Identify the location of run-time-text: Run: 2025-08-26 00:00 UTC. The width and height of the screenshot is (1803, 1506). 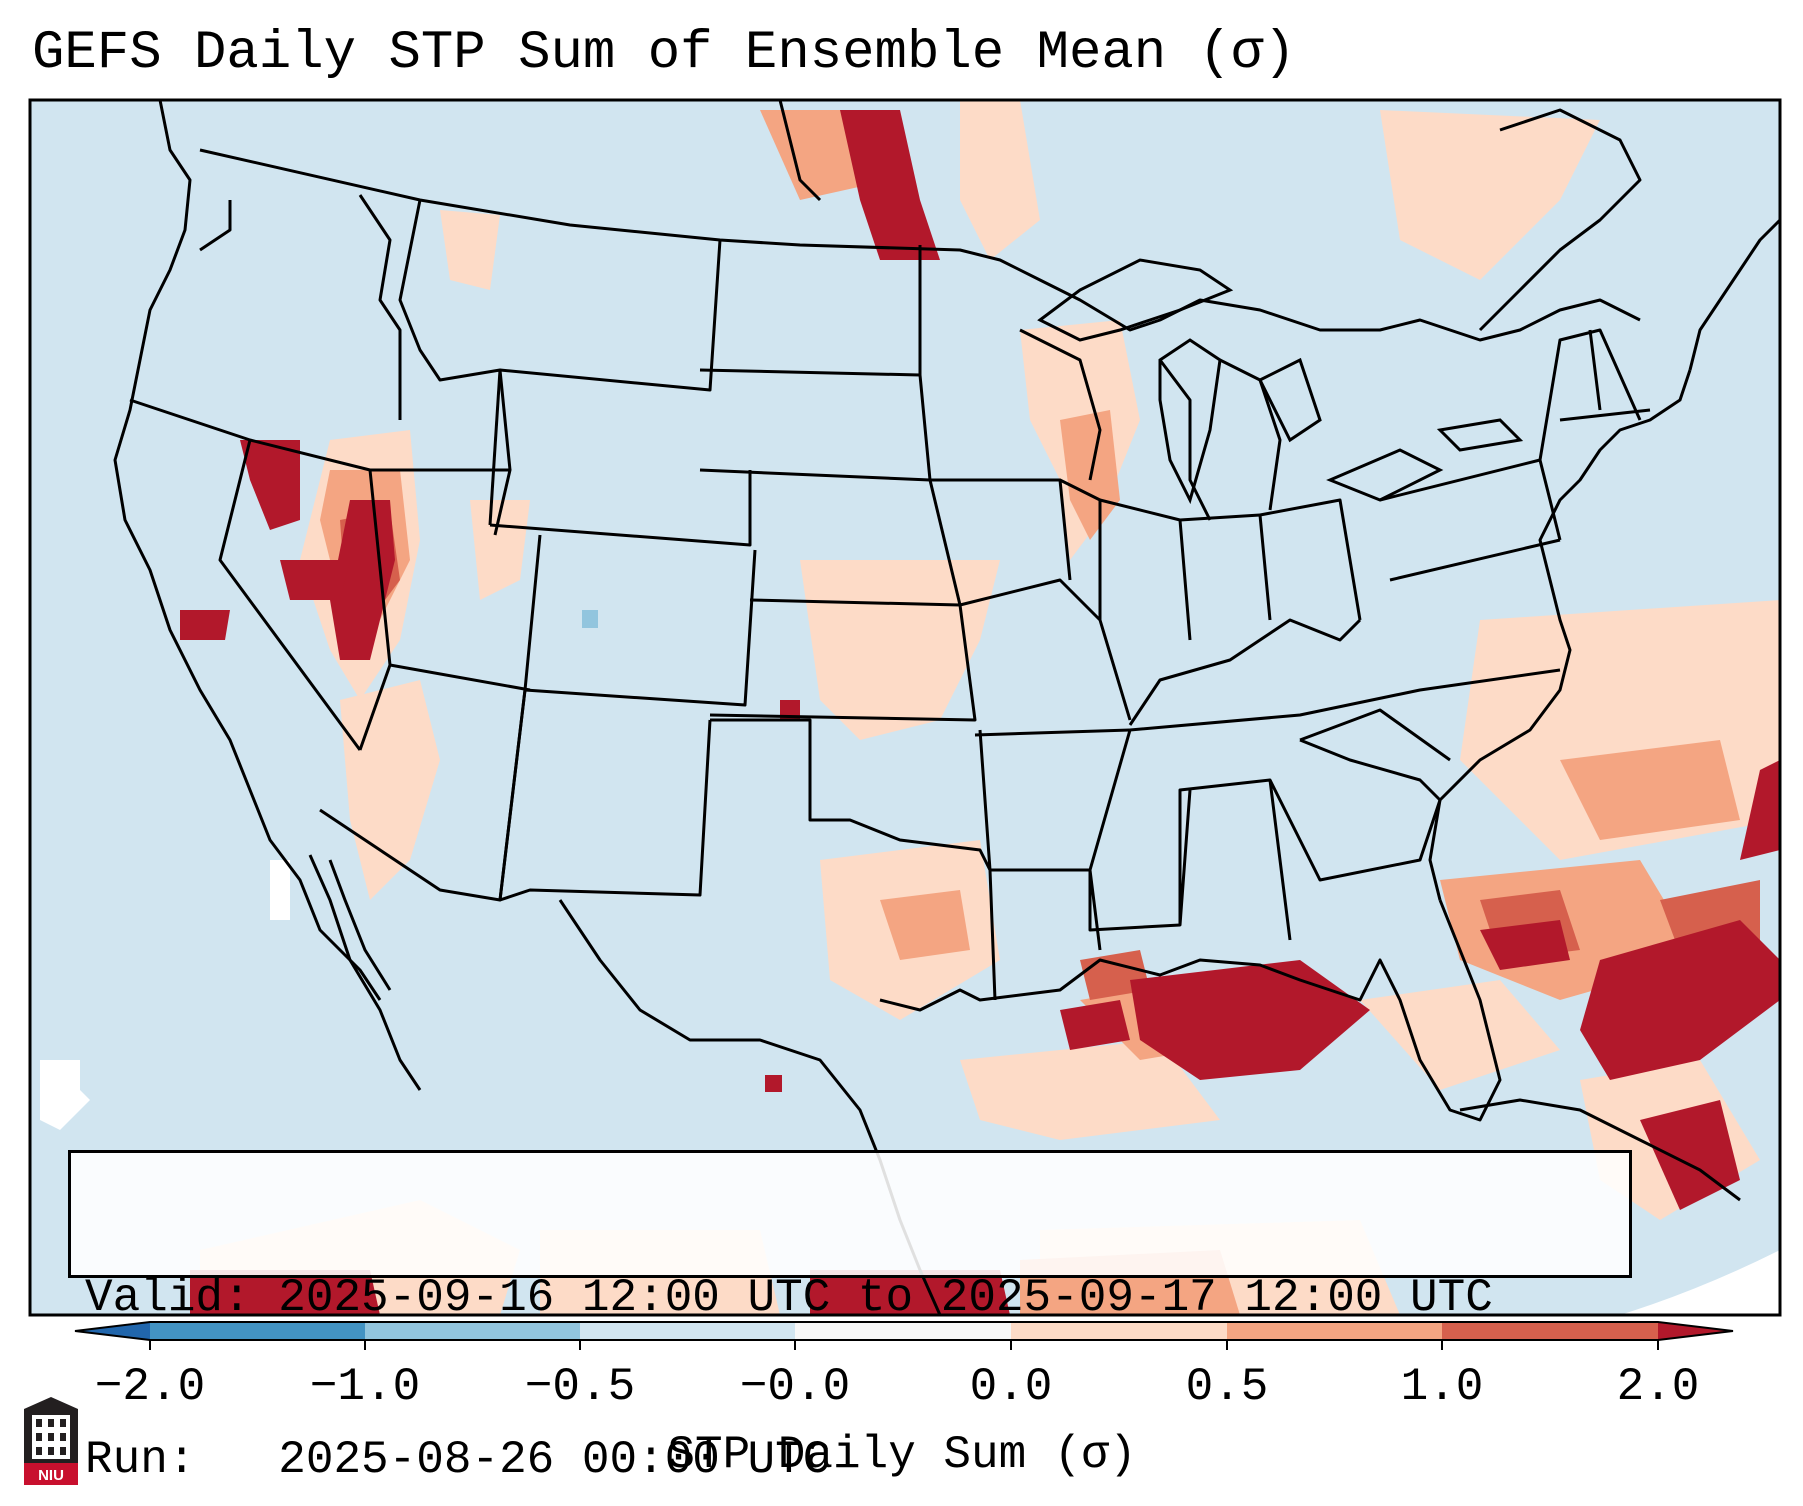
(458, 1460).